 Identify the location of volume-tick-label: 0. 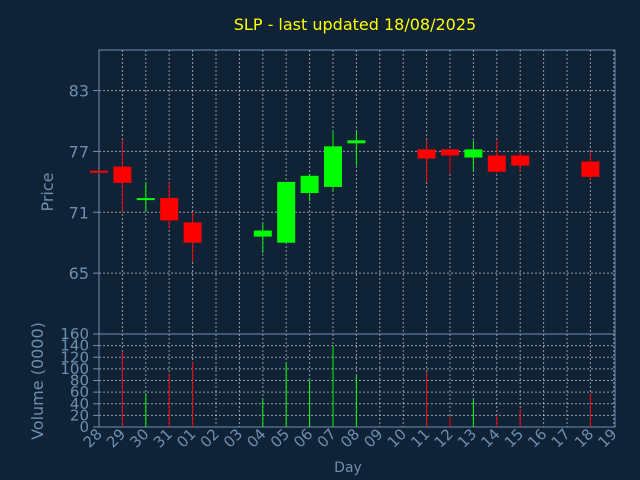
(84, 427).